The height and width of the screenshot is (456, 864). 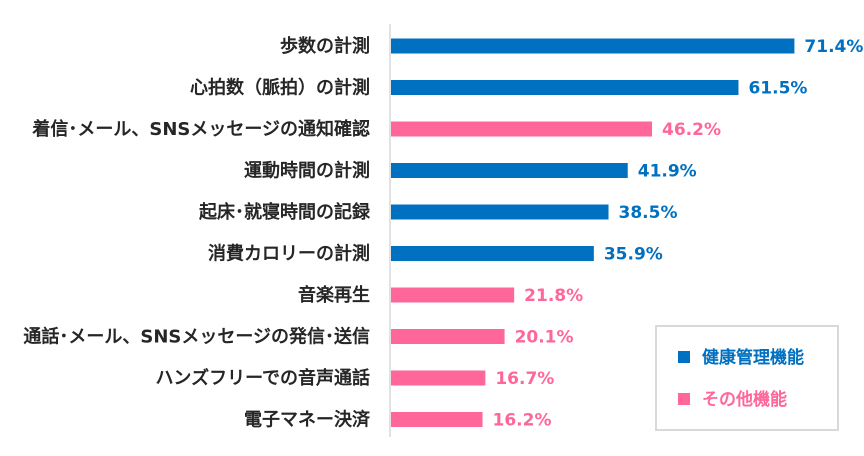 What do you see at coordinates (684, 399) in the screenshot?
I see `legend-swatch-other` at bounding box center [684, 399].